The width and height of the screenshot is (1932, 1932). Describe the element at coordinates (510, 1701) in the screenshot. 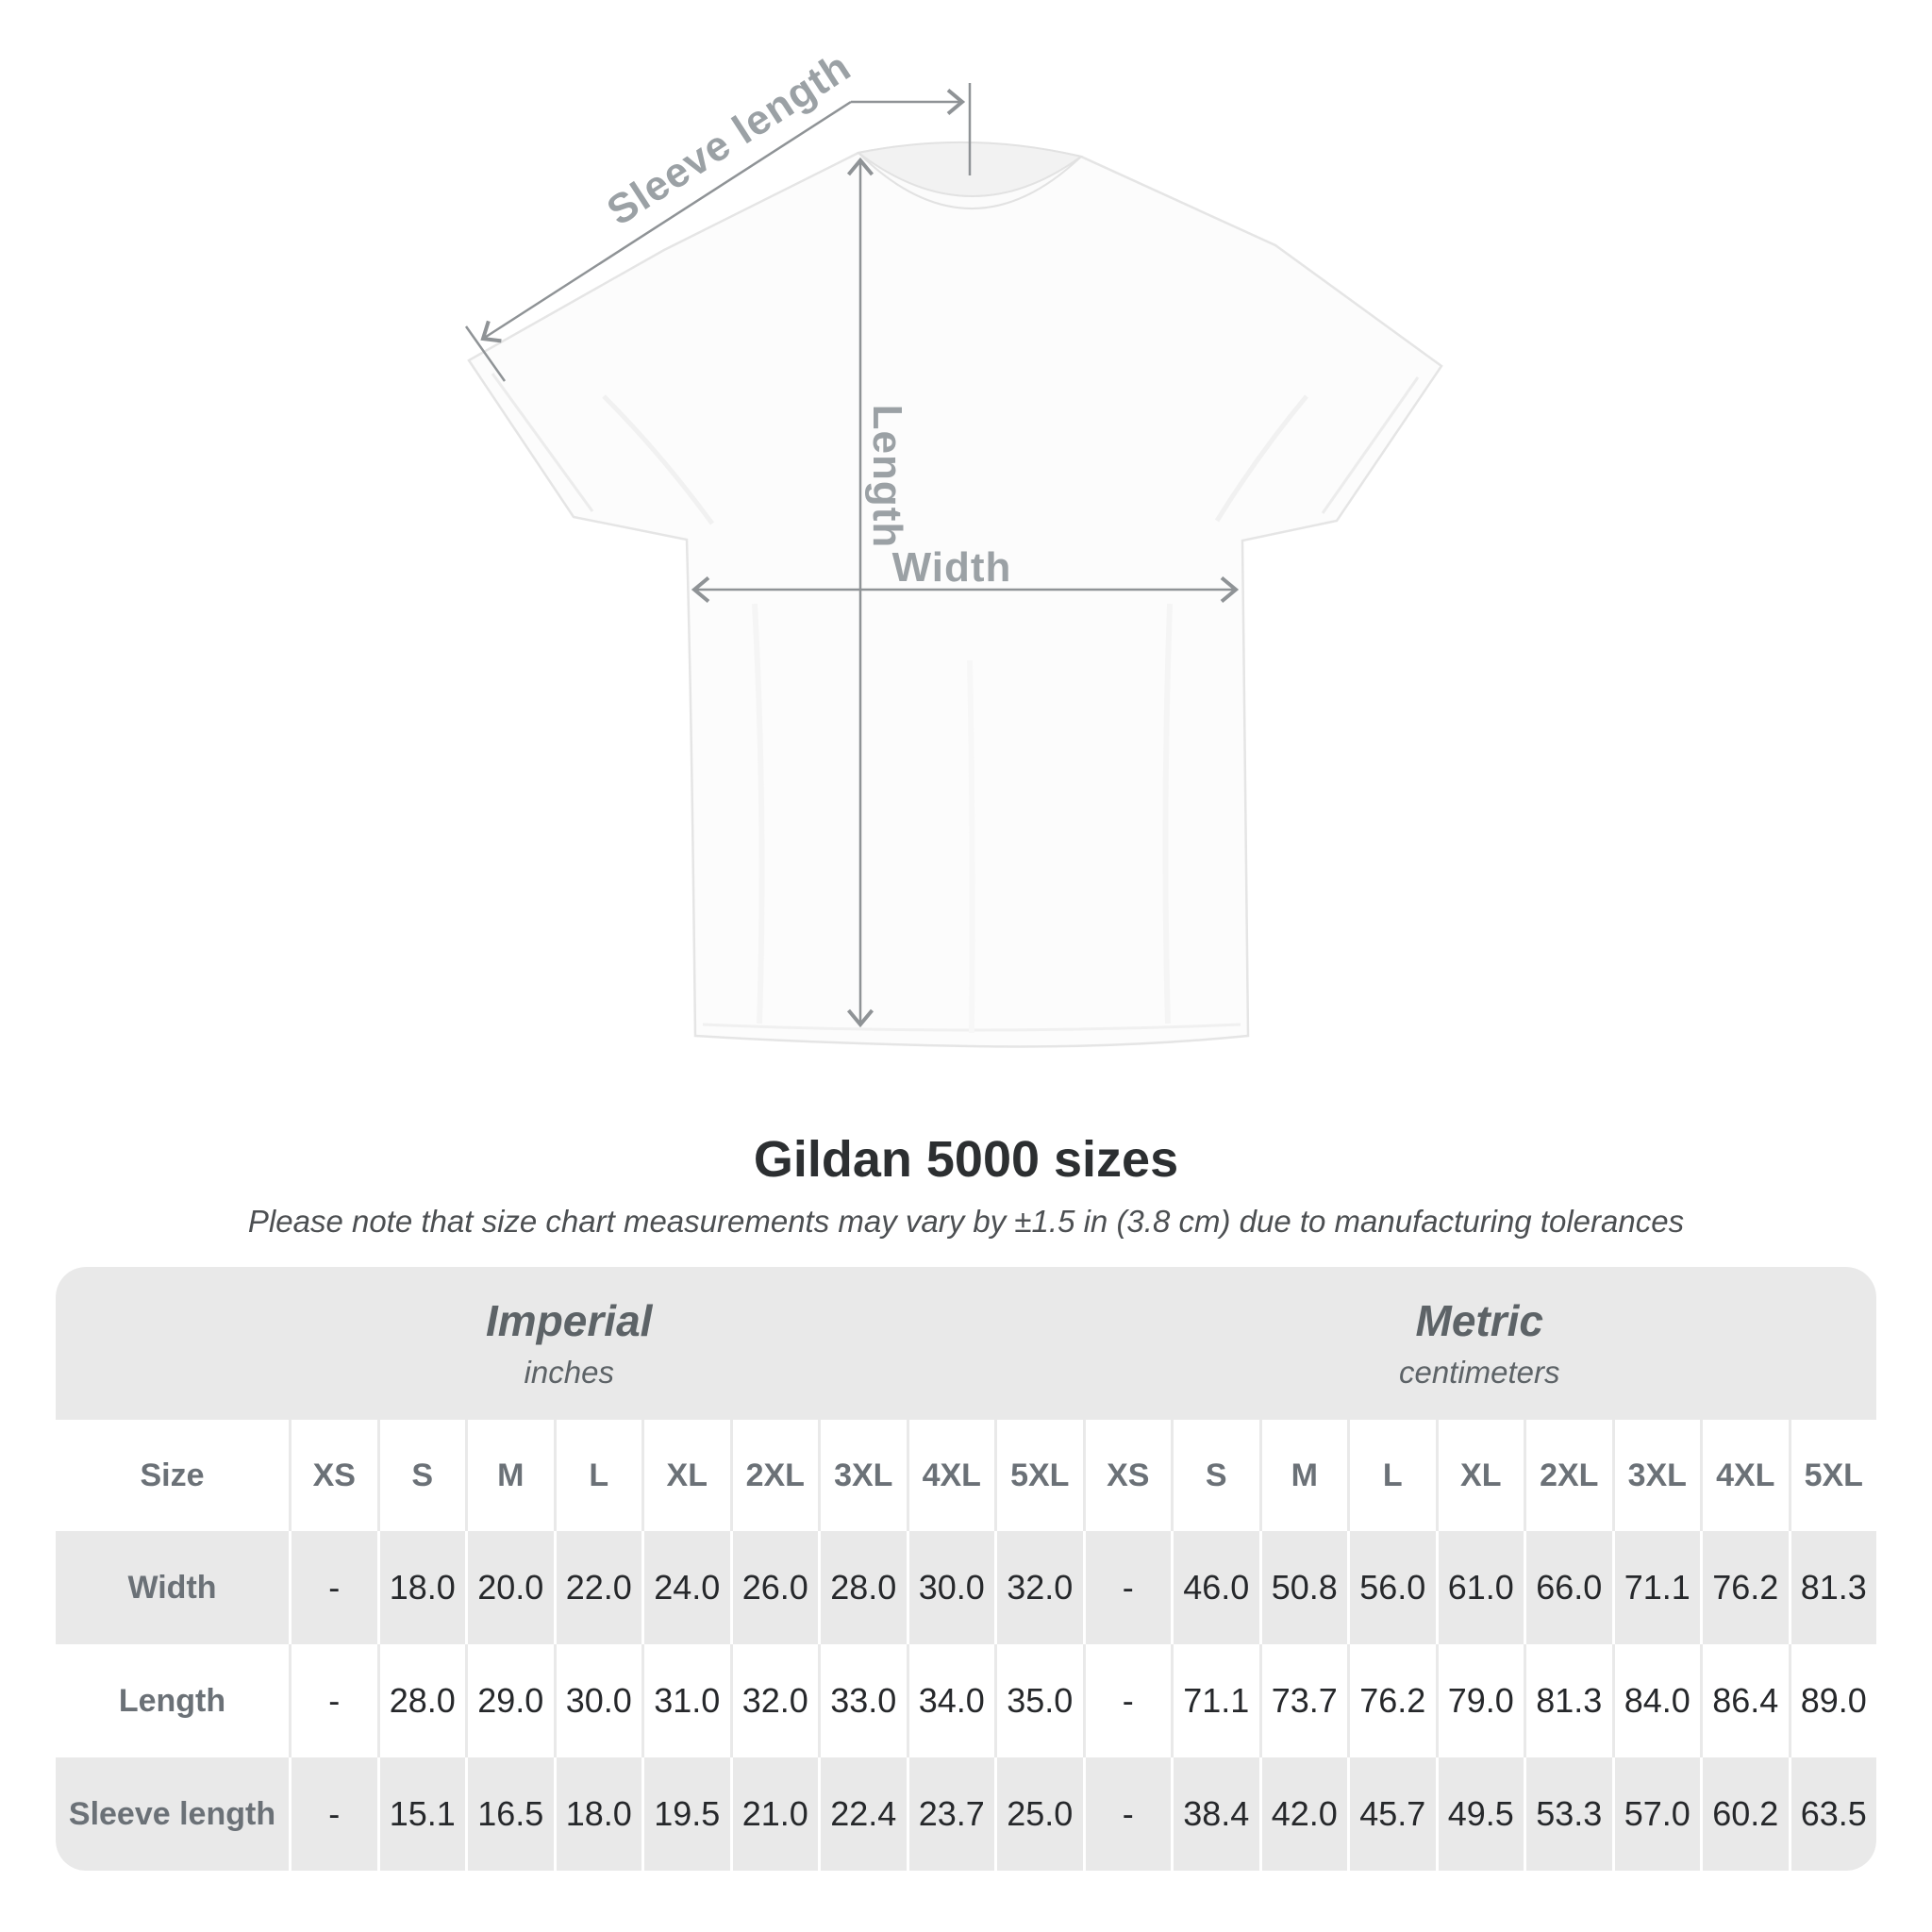

I see `value-cell: 29.0` at that location.